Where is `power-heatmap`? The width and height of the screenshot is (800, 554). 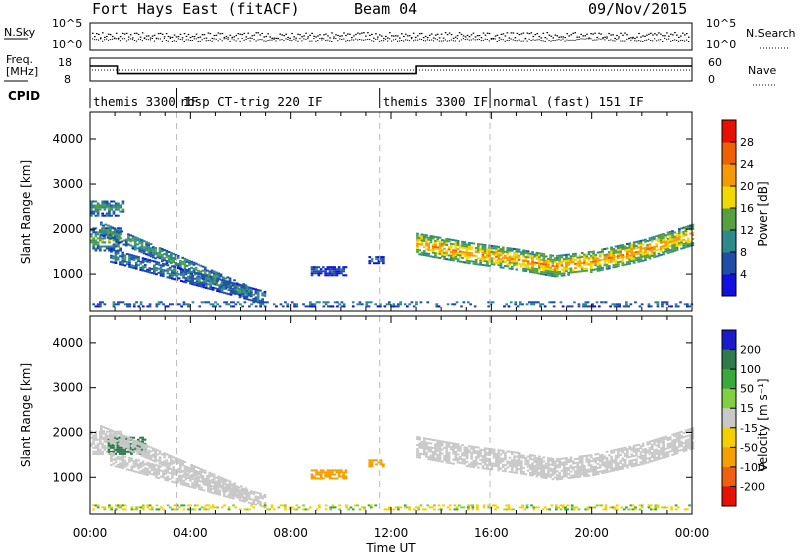 power-heatmap is located at coordinates (392, 254).